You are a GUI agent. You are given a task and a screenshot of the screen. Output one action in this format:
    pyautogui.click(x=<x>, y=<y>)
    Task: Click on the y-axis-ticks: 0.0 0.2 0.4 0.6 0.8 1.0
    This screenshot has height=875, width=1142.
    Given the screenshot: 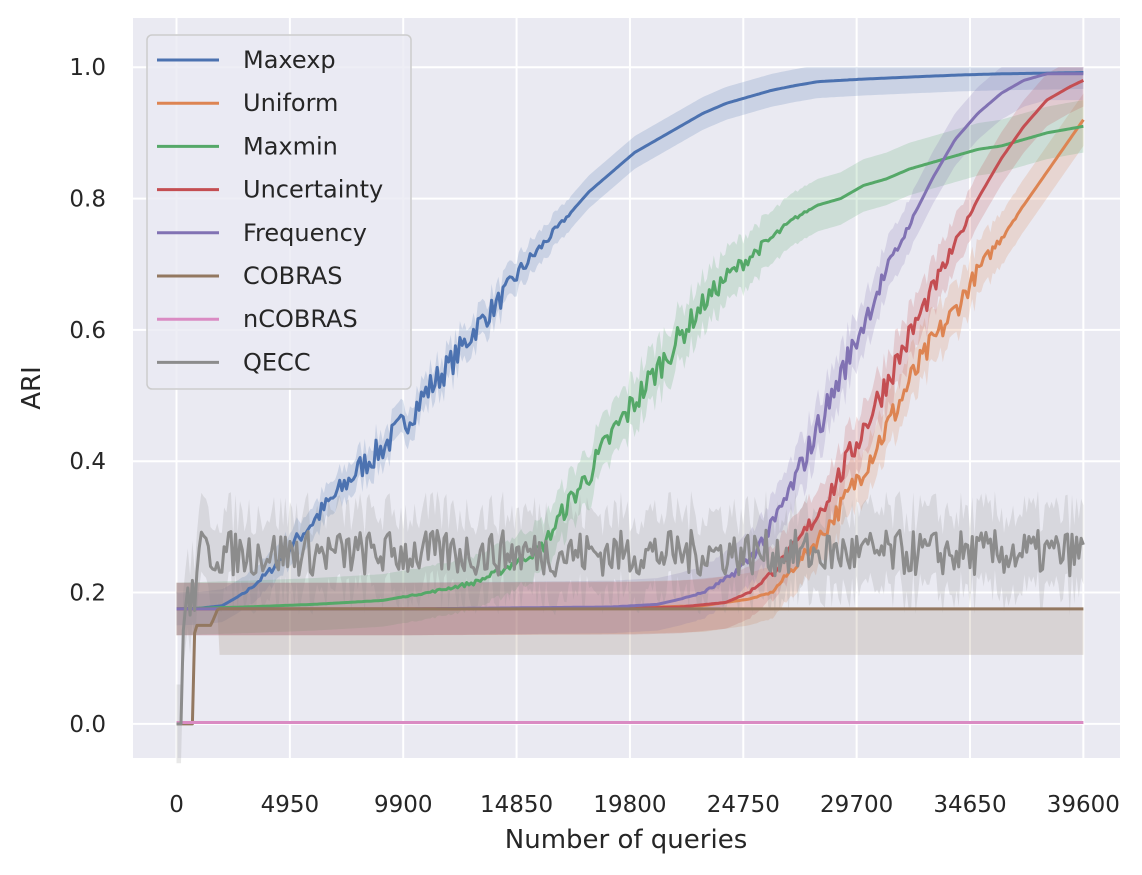 What is the action you would take?
    pyautogui.click(x=87, y=396)
    